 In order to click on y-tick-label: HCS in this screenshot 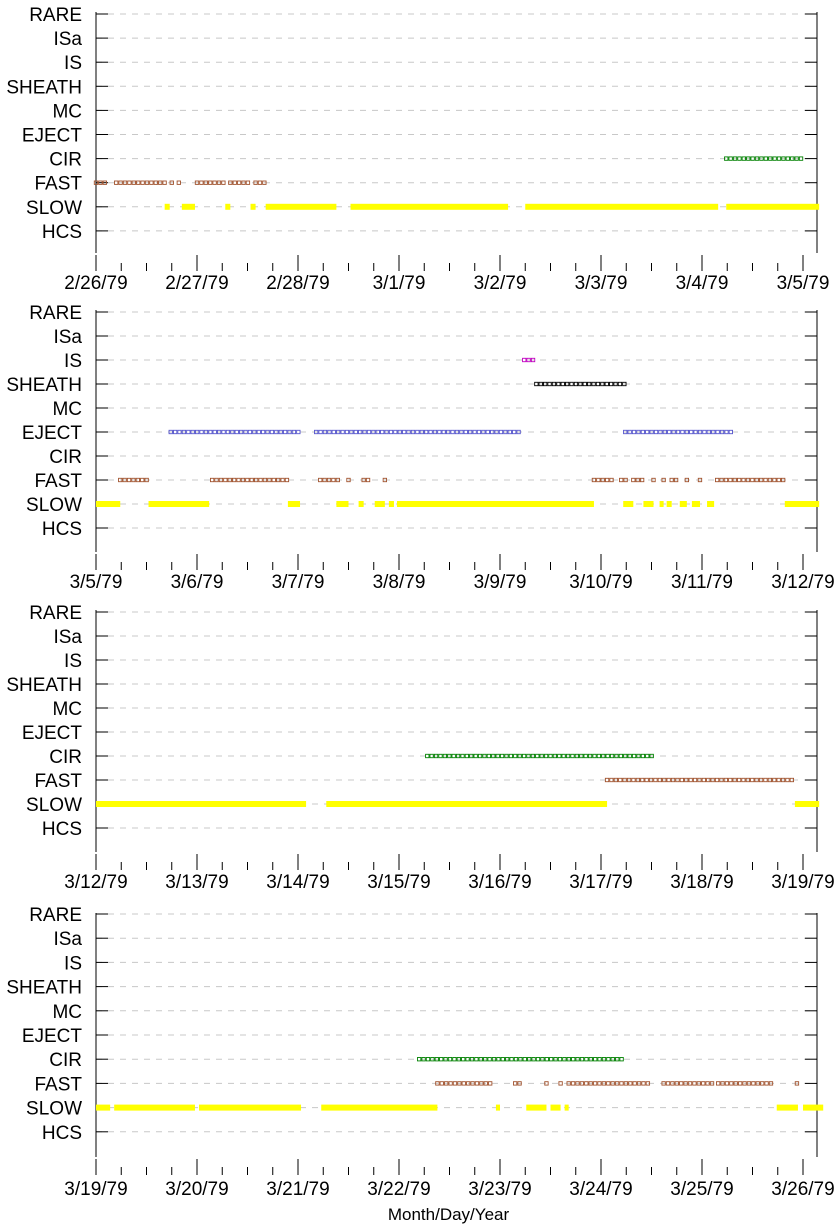, I will do `click(62, 232)`.